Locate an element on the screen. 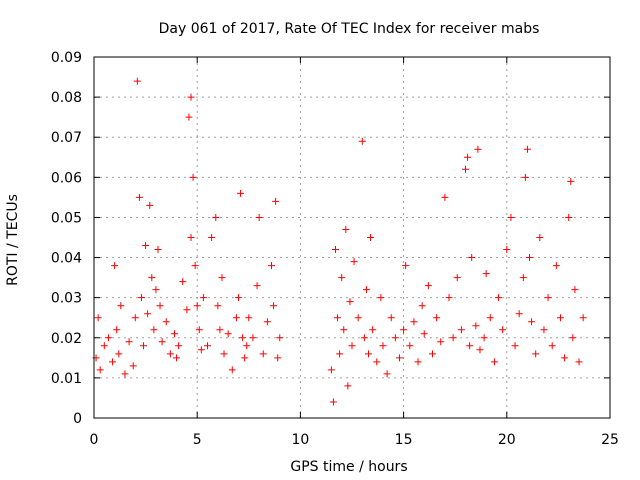  y-tick-label: 0.01 is located at coordinates (66, 379).